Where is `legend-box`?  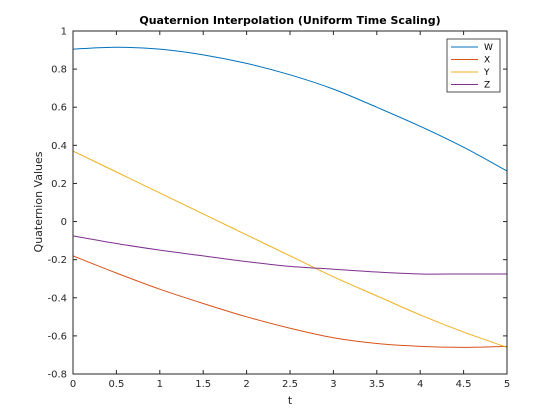
legend-box is located at coordinates (473, 65).